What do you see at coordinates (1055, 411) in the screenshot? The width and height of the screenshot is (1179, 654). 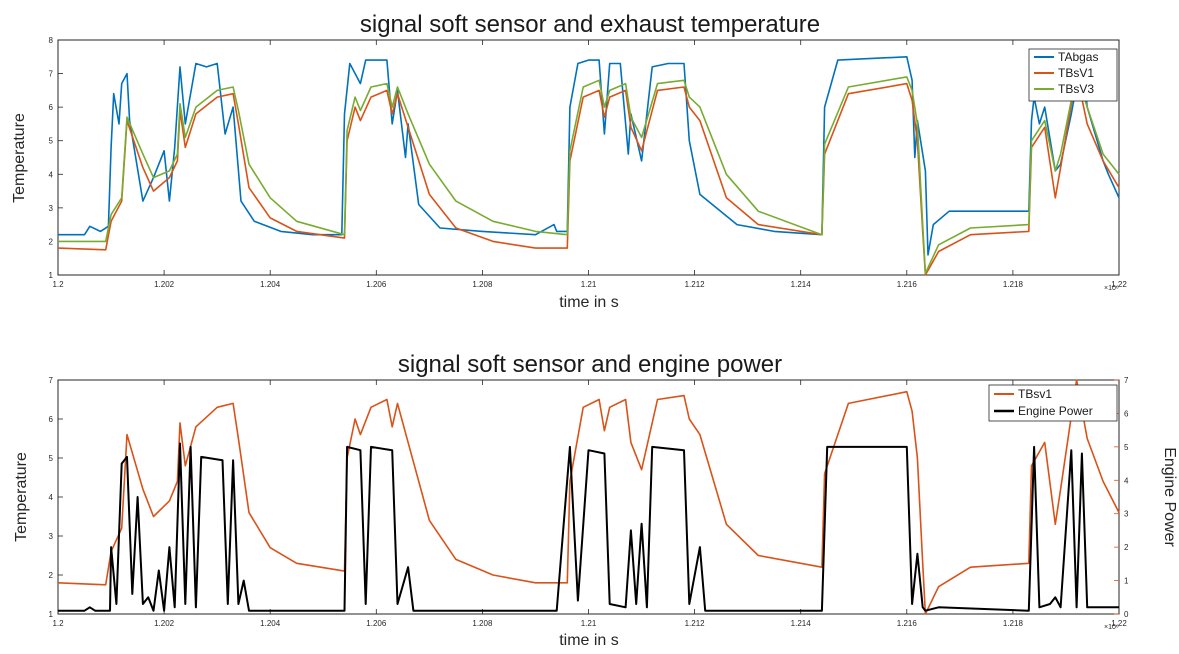 I see `legend-label-engine-power: Engine Power` at bounding box center [1055, 411].